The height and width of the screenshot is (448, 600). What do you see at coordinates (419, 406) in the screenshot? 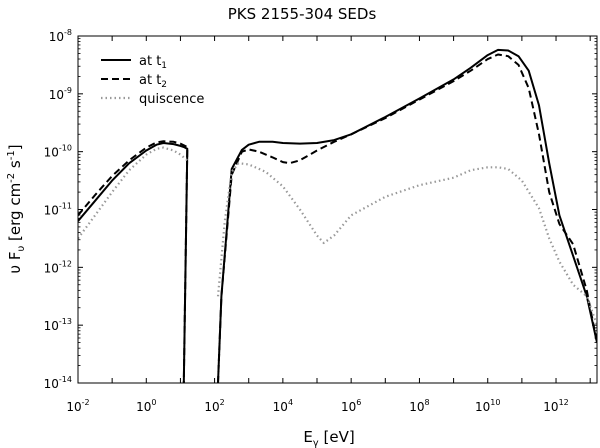
I see `x-tick-label: 10⁸` at bounding box center [419, 406].